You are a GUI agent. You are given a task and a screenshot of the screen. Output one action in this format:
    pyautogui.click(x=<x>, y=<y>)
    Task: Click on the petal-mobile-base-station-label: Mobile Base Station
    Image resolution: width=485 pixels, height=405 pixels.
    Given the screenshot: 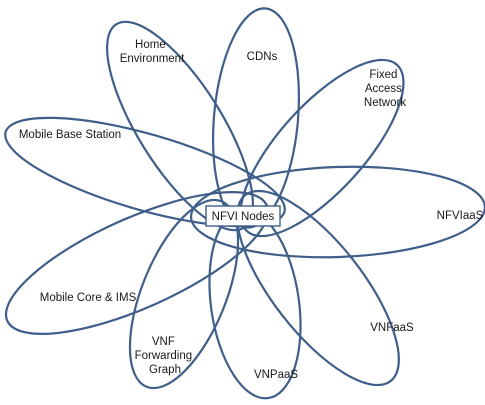 What is the action you would take?
    pyautogui.click(x=70, y=135)
    